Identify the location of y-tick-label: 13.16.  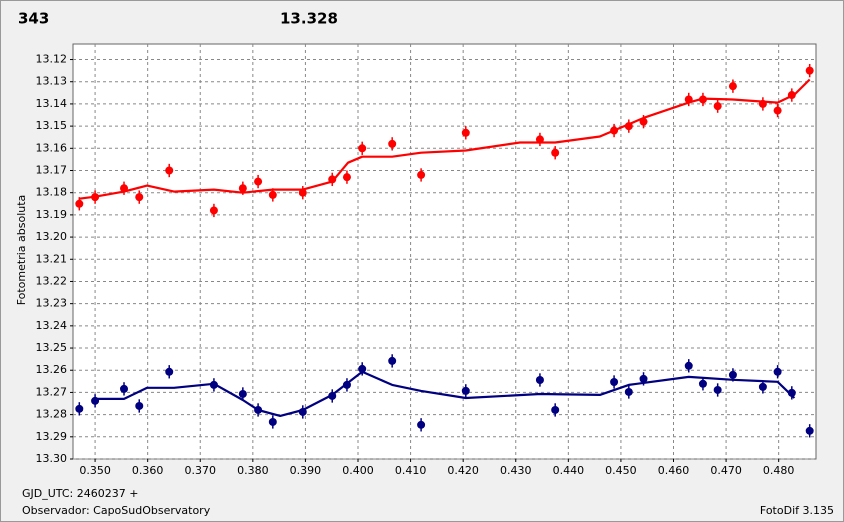
(52, 147).